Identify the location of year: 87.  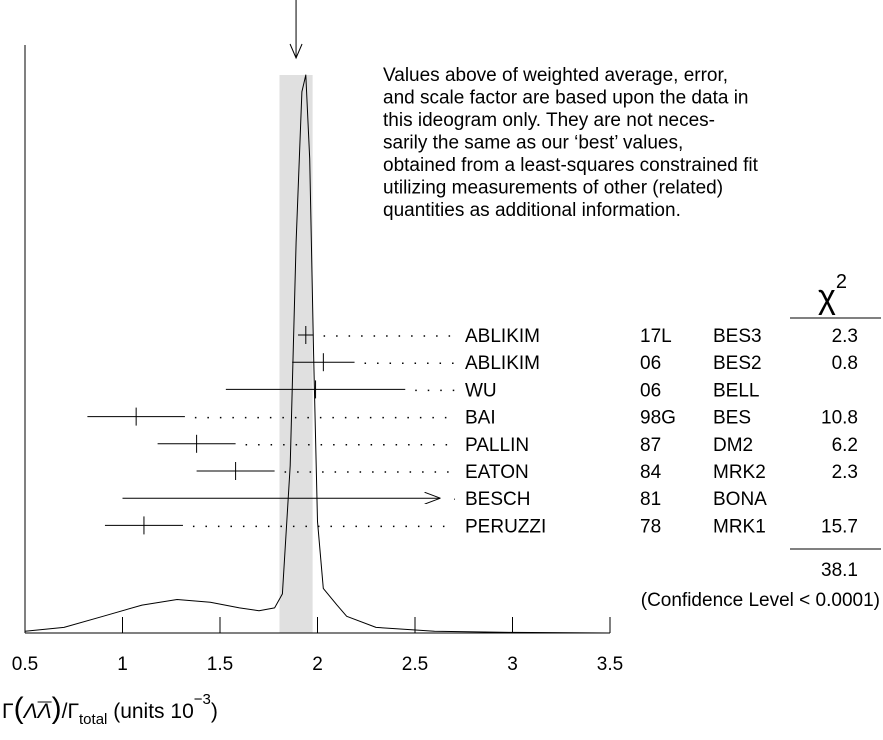
(650, 445).